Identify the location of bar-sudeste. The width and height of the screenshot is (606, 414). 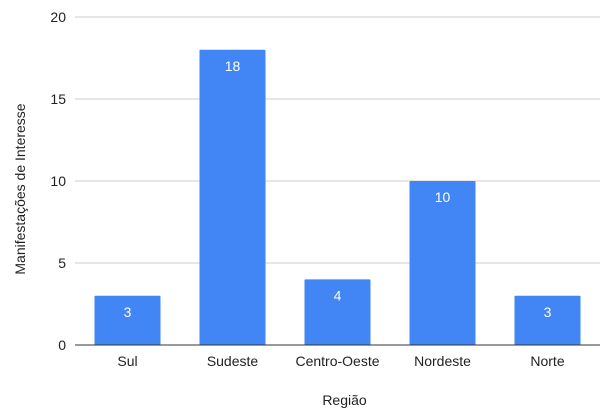
(232, 197).